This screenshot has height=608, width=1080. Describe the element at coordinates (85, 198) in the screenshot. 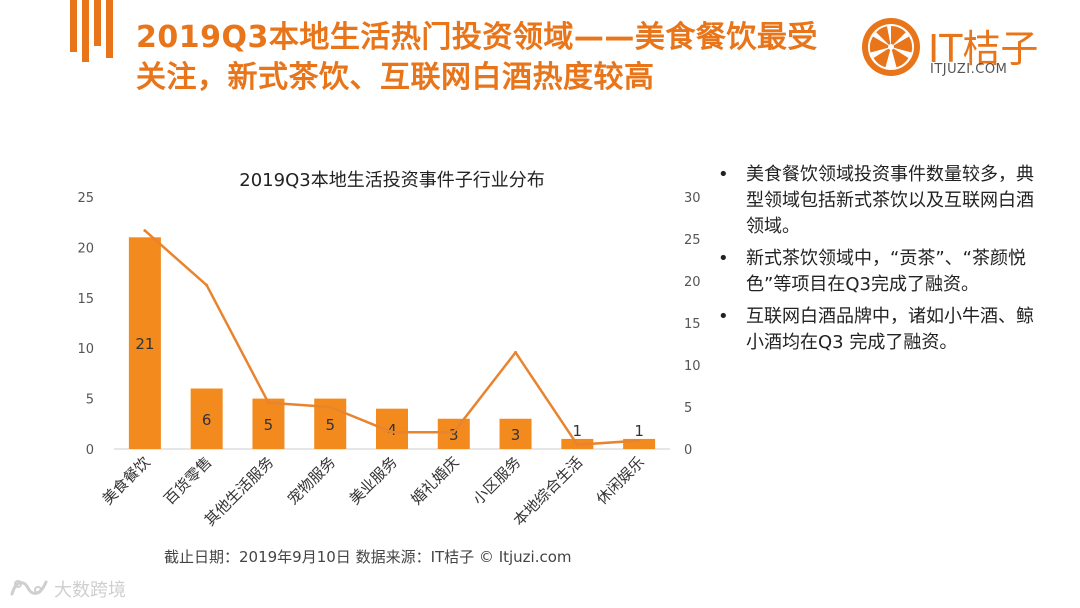

I see `y-tick-label-left: 25` at that location.